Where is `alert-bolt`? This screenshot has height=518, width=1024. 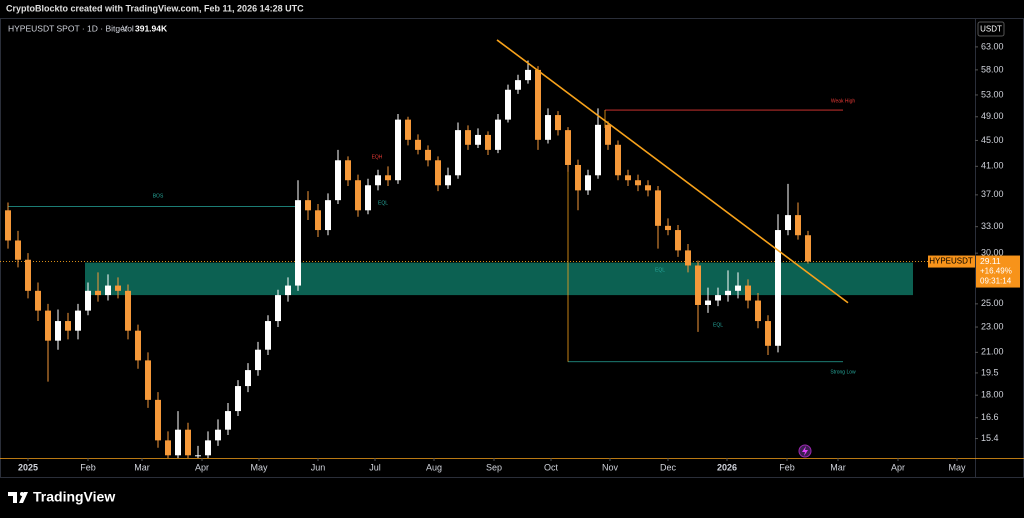 alert-bolt is located at coordinates (805, 451).